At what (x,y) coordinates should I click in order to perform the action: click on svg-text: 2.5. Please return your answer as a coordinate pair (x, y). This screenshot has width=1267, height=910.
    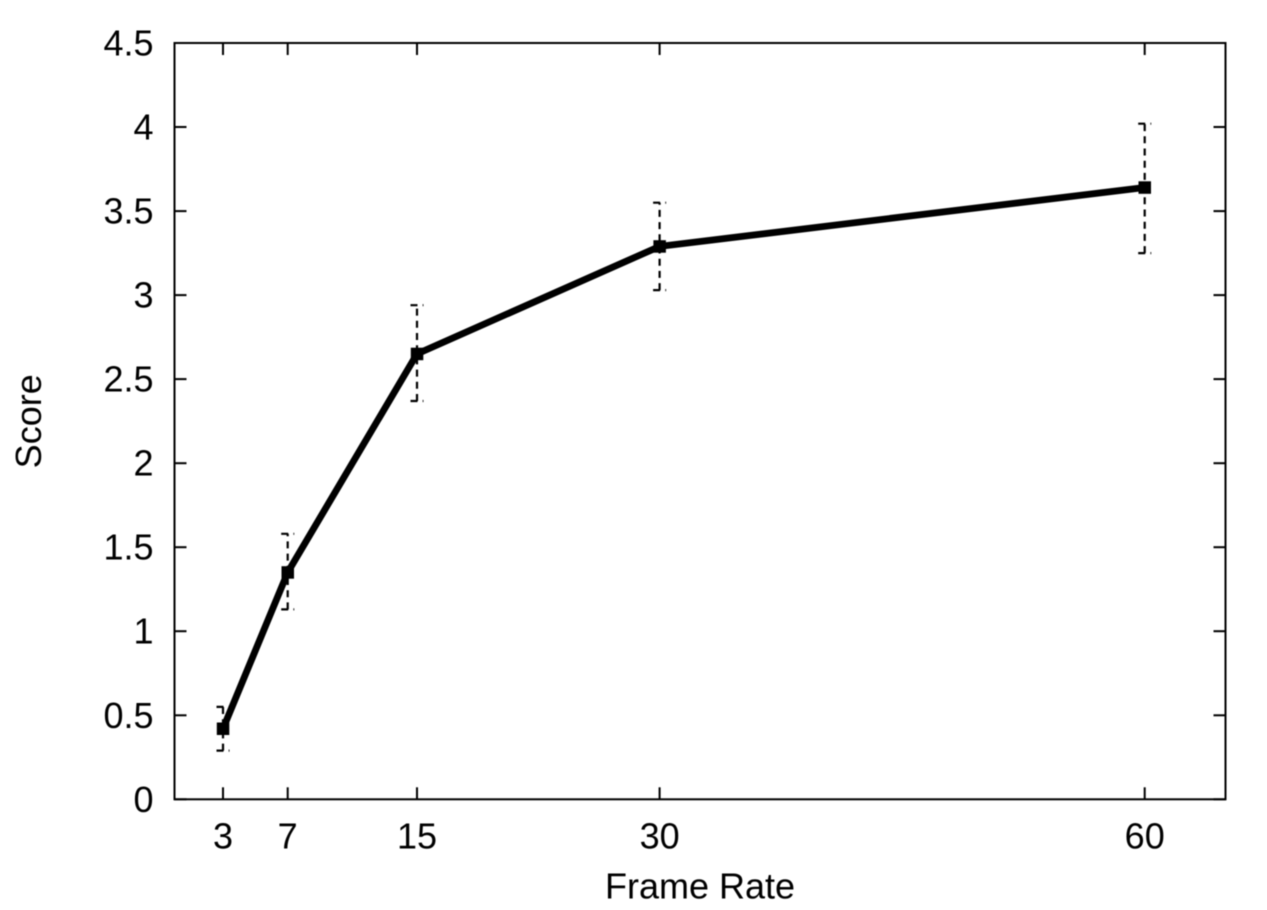
    Looking at the image, I should click on (128, 379).